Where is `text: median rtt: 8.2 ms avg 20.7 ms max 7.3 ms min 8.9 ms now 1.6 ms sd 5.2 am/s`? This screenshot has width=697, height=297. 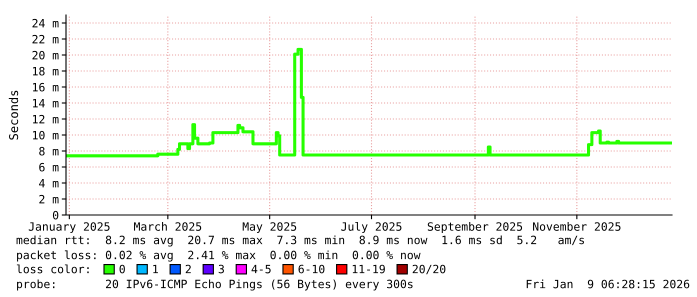 text: median rtt: 8.2 ms avg 20.7 ms max 7.3 ms min 8.9 ms now 1.6 ms sd 5.2 am/s is located at coordinates (300, 241).